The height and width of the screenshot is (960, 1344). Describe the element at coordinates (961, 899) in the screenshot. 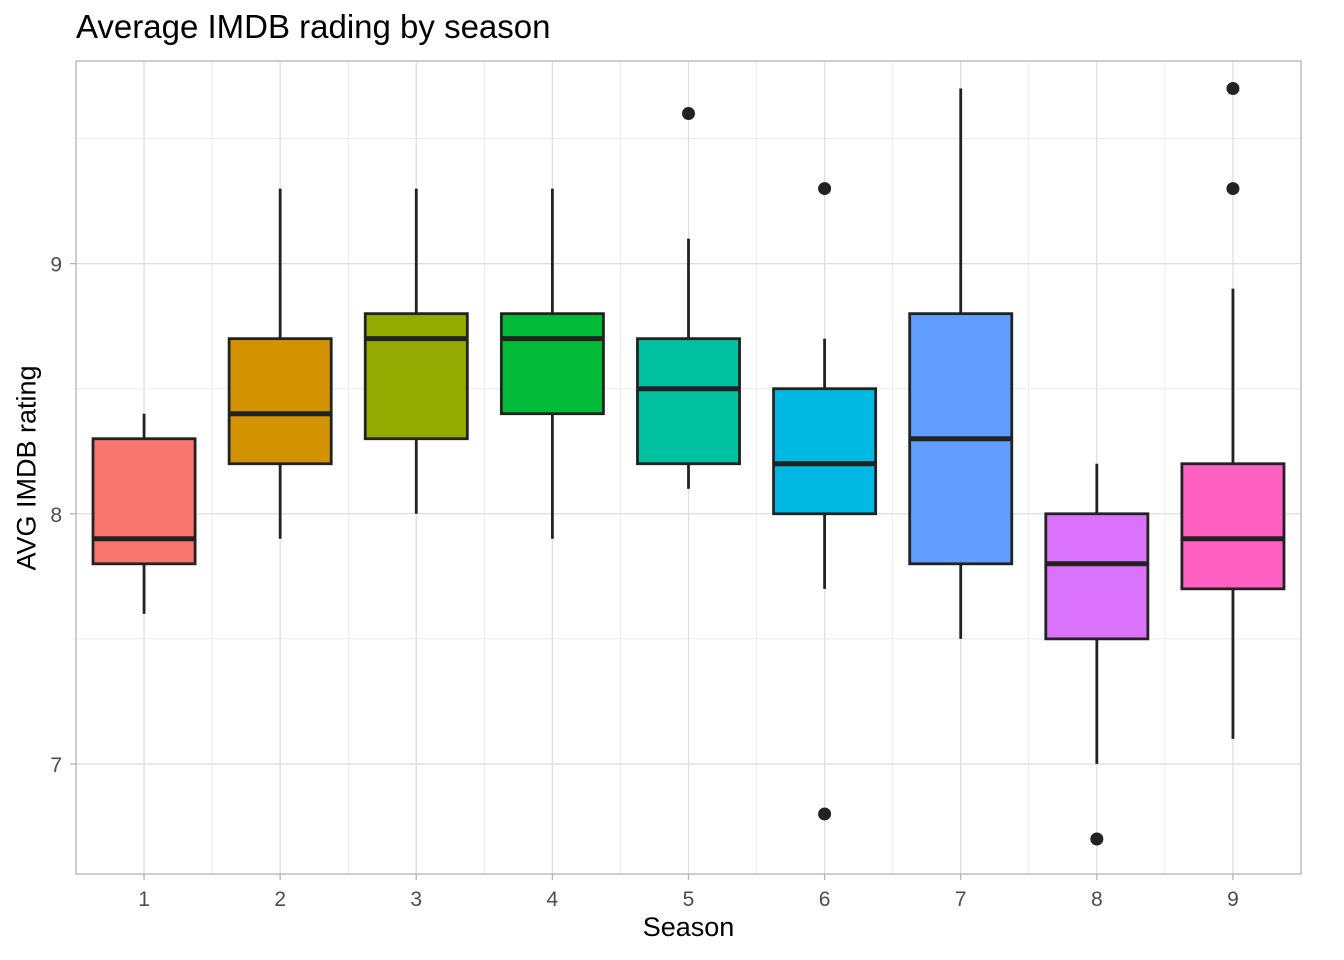

I see `x-tick-label: 7` at that location.